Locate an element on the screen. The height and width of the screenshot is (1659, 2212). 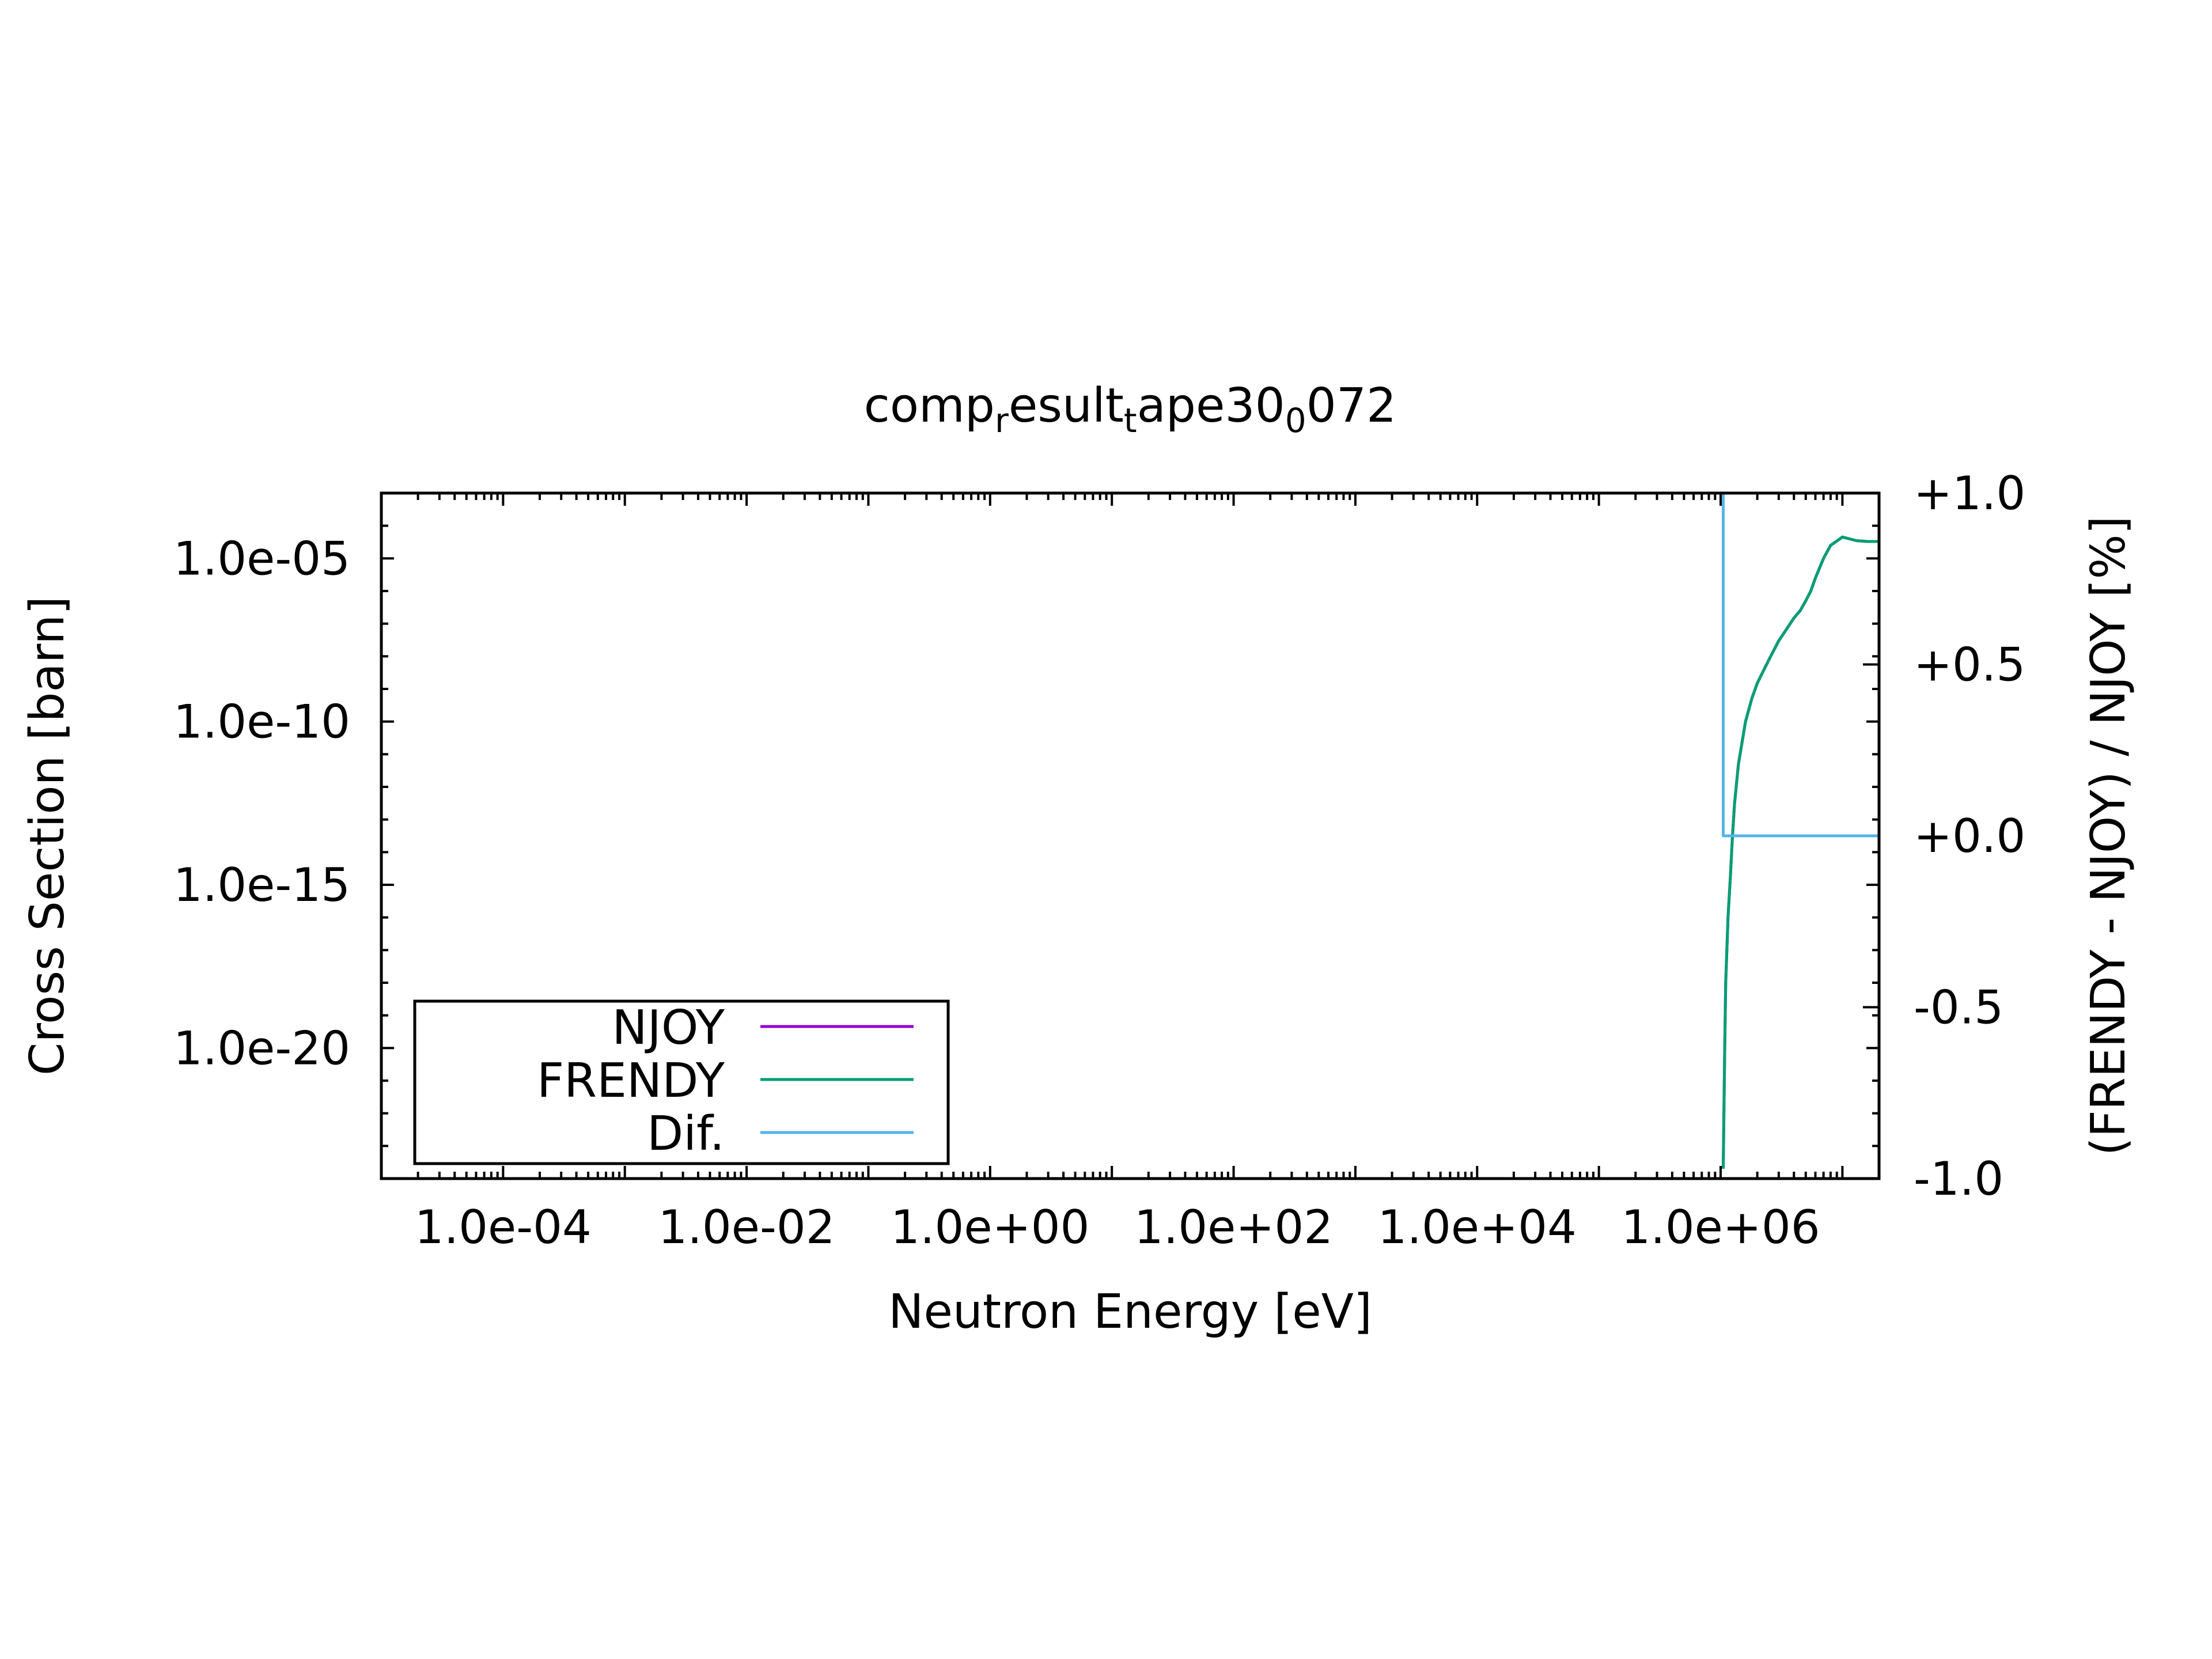
y2-axis-label: (FRENDY - NJOY) / NJOY [%] is located at coordinates (2108, 836).